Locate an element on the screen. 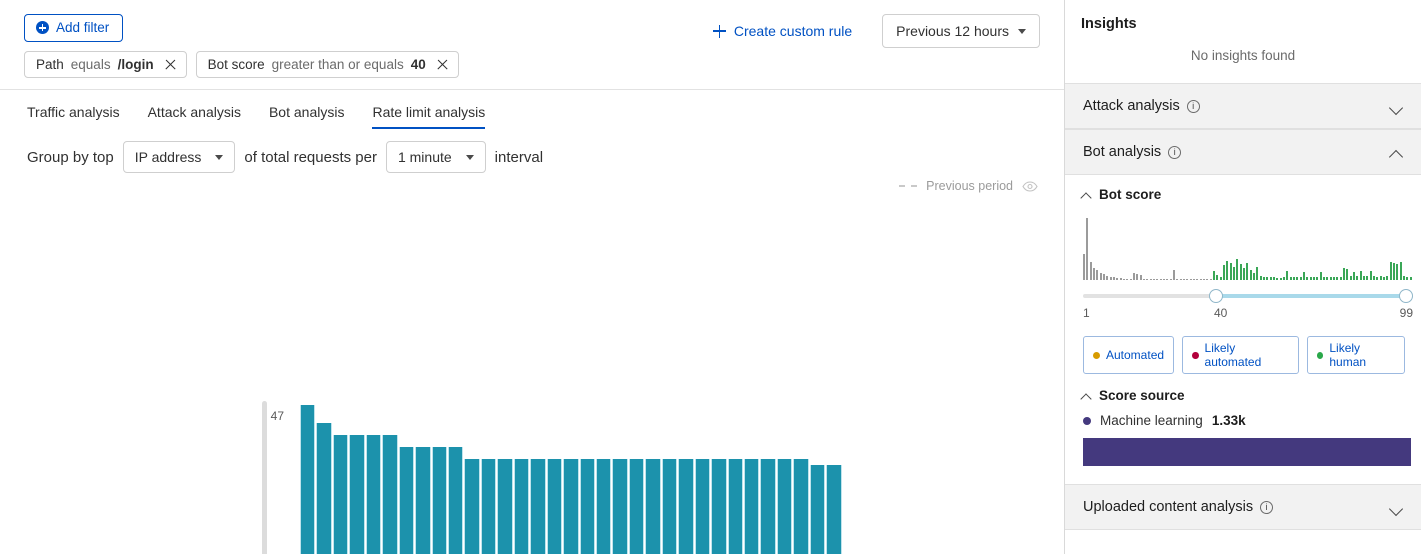 Image resolution: width=1421 pixels, height=554 pixels. create-custom-rule-button: Create custom rule is located at coordinates (782, 31).